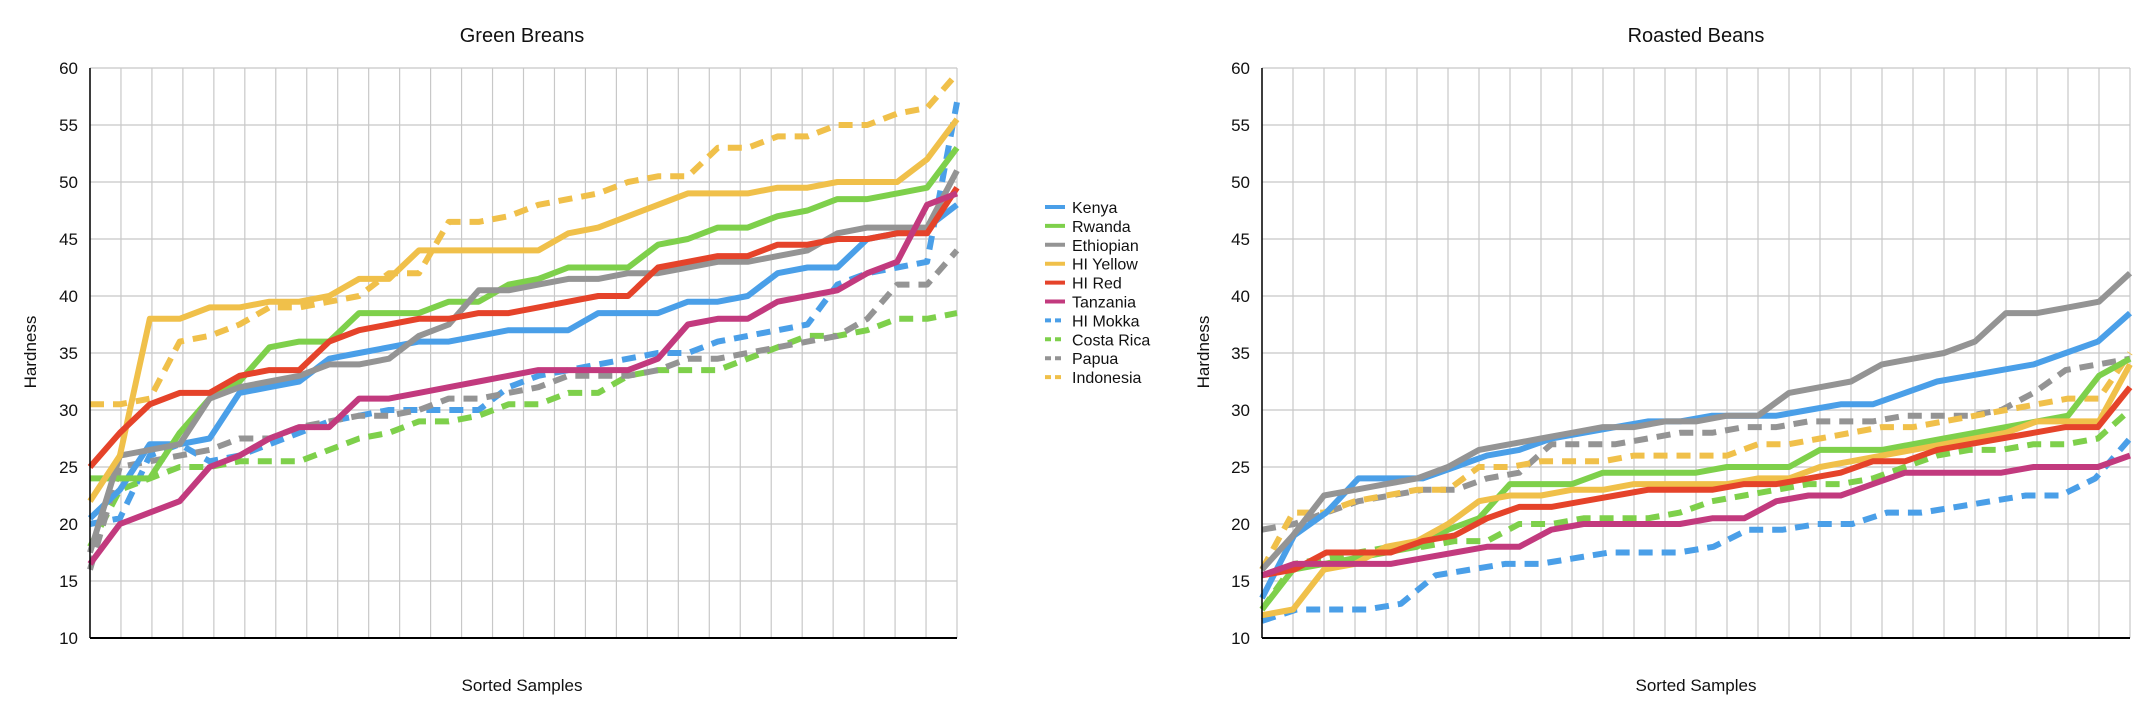 Image resolution: width=2155 pixels, height=724 pixels. I want to click on green-beans-y-tick-35: 35, so click(68, 353).